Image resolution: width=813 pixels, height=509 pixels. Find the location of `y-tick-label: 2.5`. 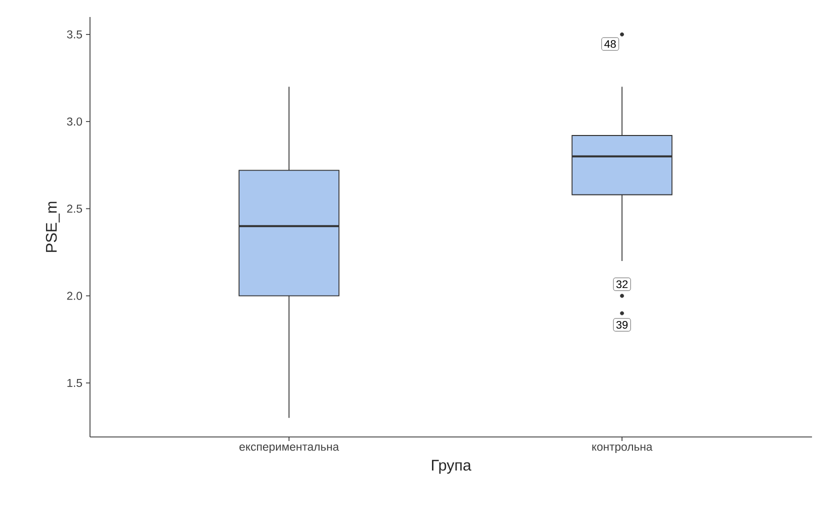

y-tick-label: 2.5 is located at coordinates (74, 208).